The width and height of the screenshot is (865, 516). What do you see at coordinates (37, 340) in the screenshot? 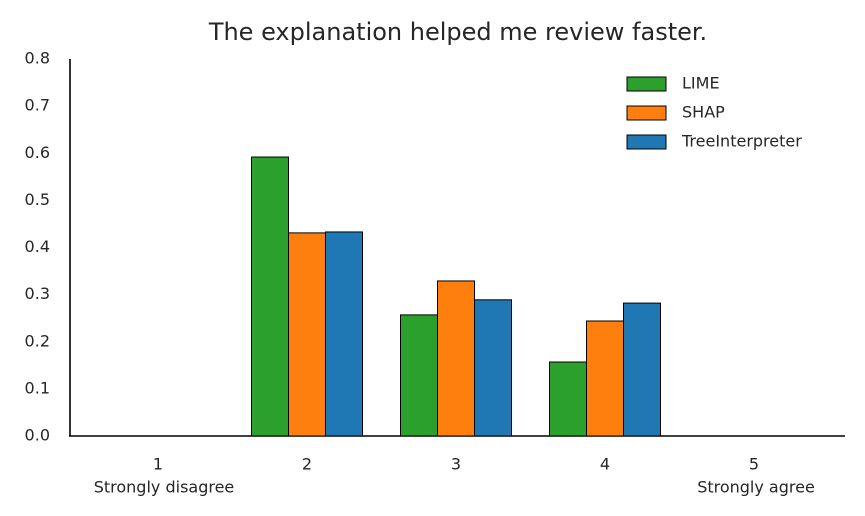
I see `y-tick-label: 0.2` at bounding box center [37, 340].